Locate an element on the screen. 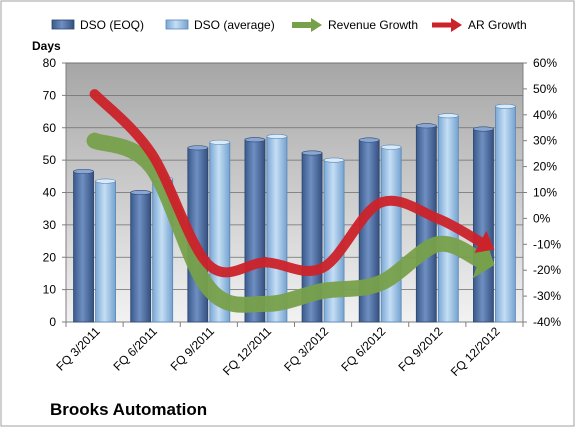  y-right-tick-label: 20% is located at coordinates (545, 167).